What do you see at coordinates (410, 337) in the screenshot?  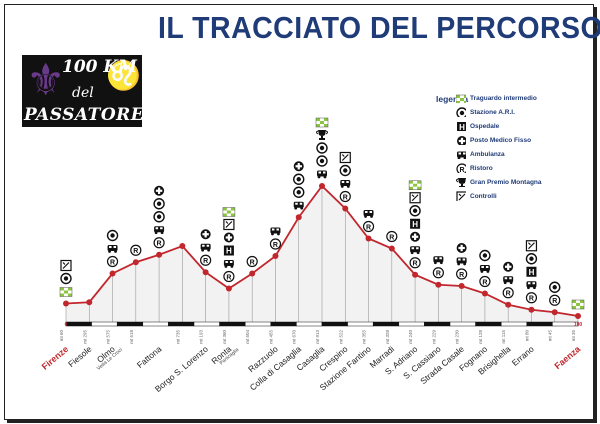 I see `altitude-label: mt 240` at bounding box center [410, 337].